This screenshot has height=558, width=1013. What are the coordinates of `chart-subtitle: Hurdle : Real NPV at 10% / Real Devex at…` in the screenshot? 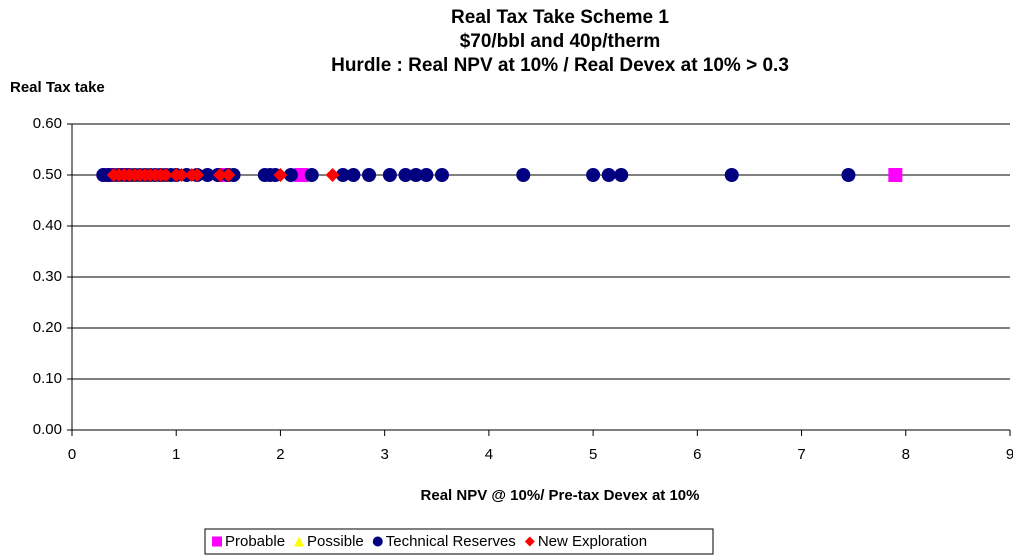 It's located at (560, 65).